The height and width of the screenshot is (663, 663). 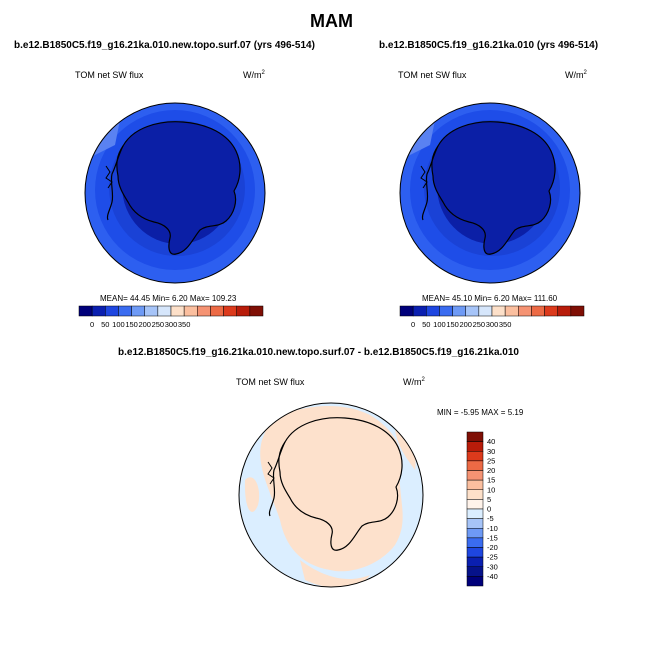 What do you see at coordinates (491, 451) in the screenshot?
I see `diff-colorbar-tick-label: 30` at bounding box center [491, 451].